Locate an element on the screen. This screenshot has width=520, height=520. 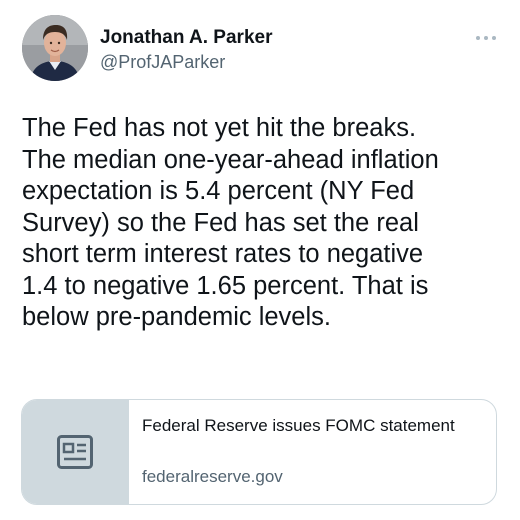
more-horizontal-icon is located at coordinates (486, 35).